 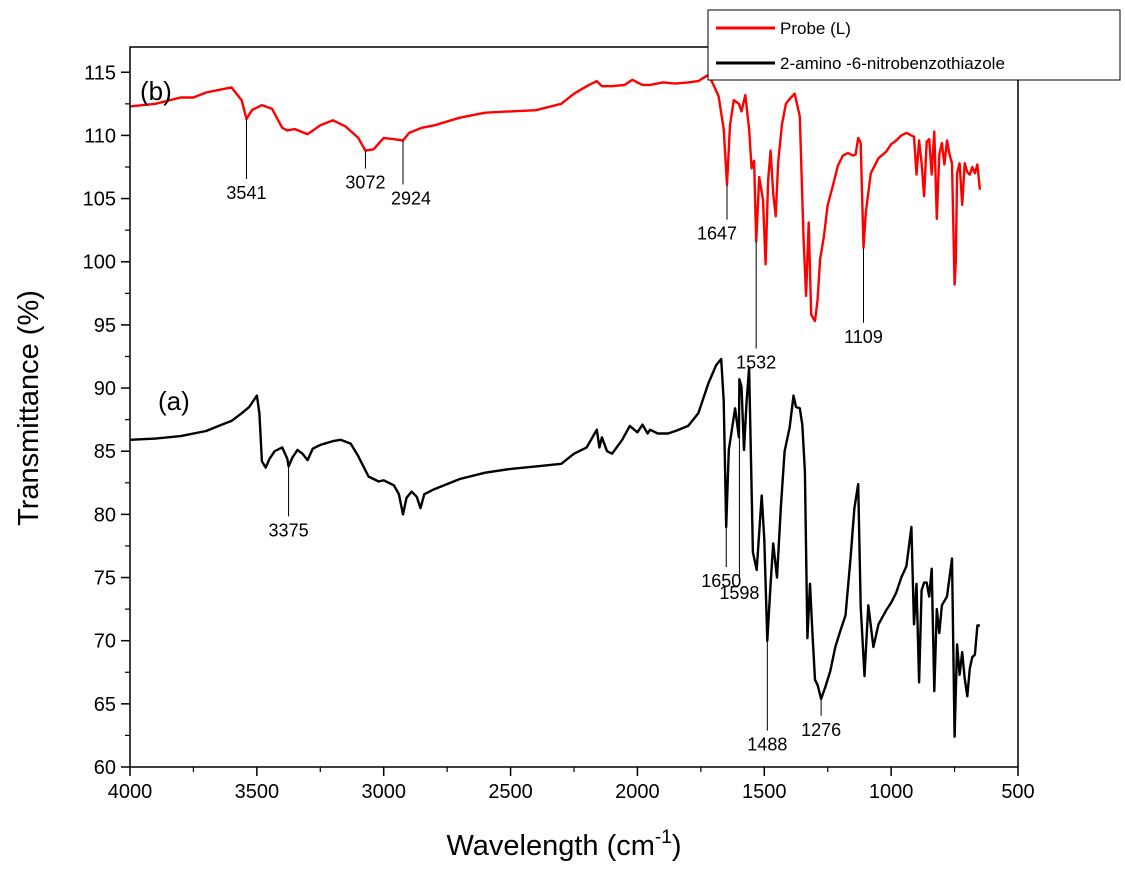 I want to click on x-axis-title: Wavelength (cm-1), so click(x=563, y=844).